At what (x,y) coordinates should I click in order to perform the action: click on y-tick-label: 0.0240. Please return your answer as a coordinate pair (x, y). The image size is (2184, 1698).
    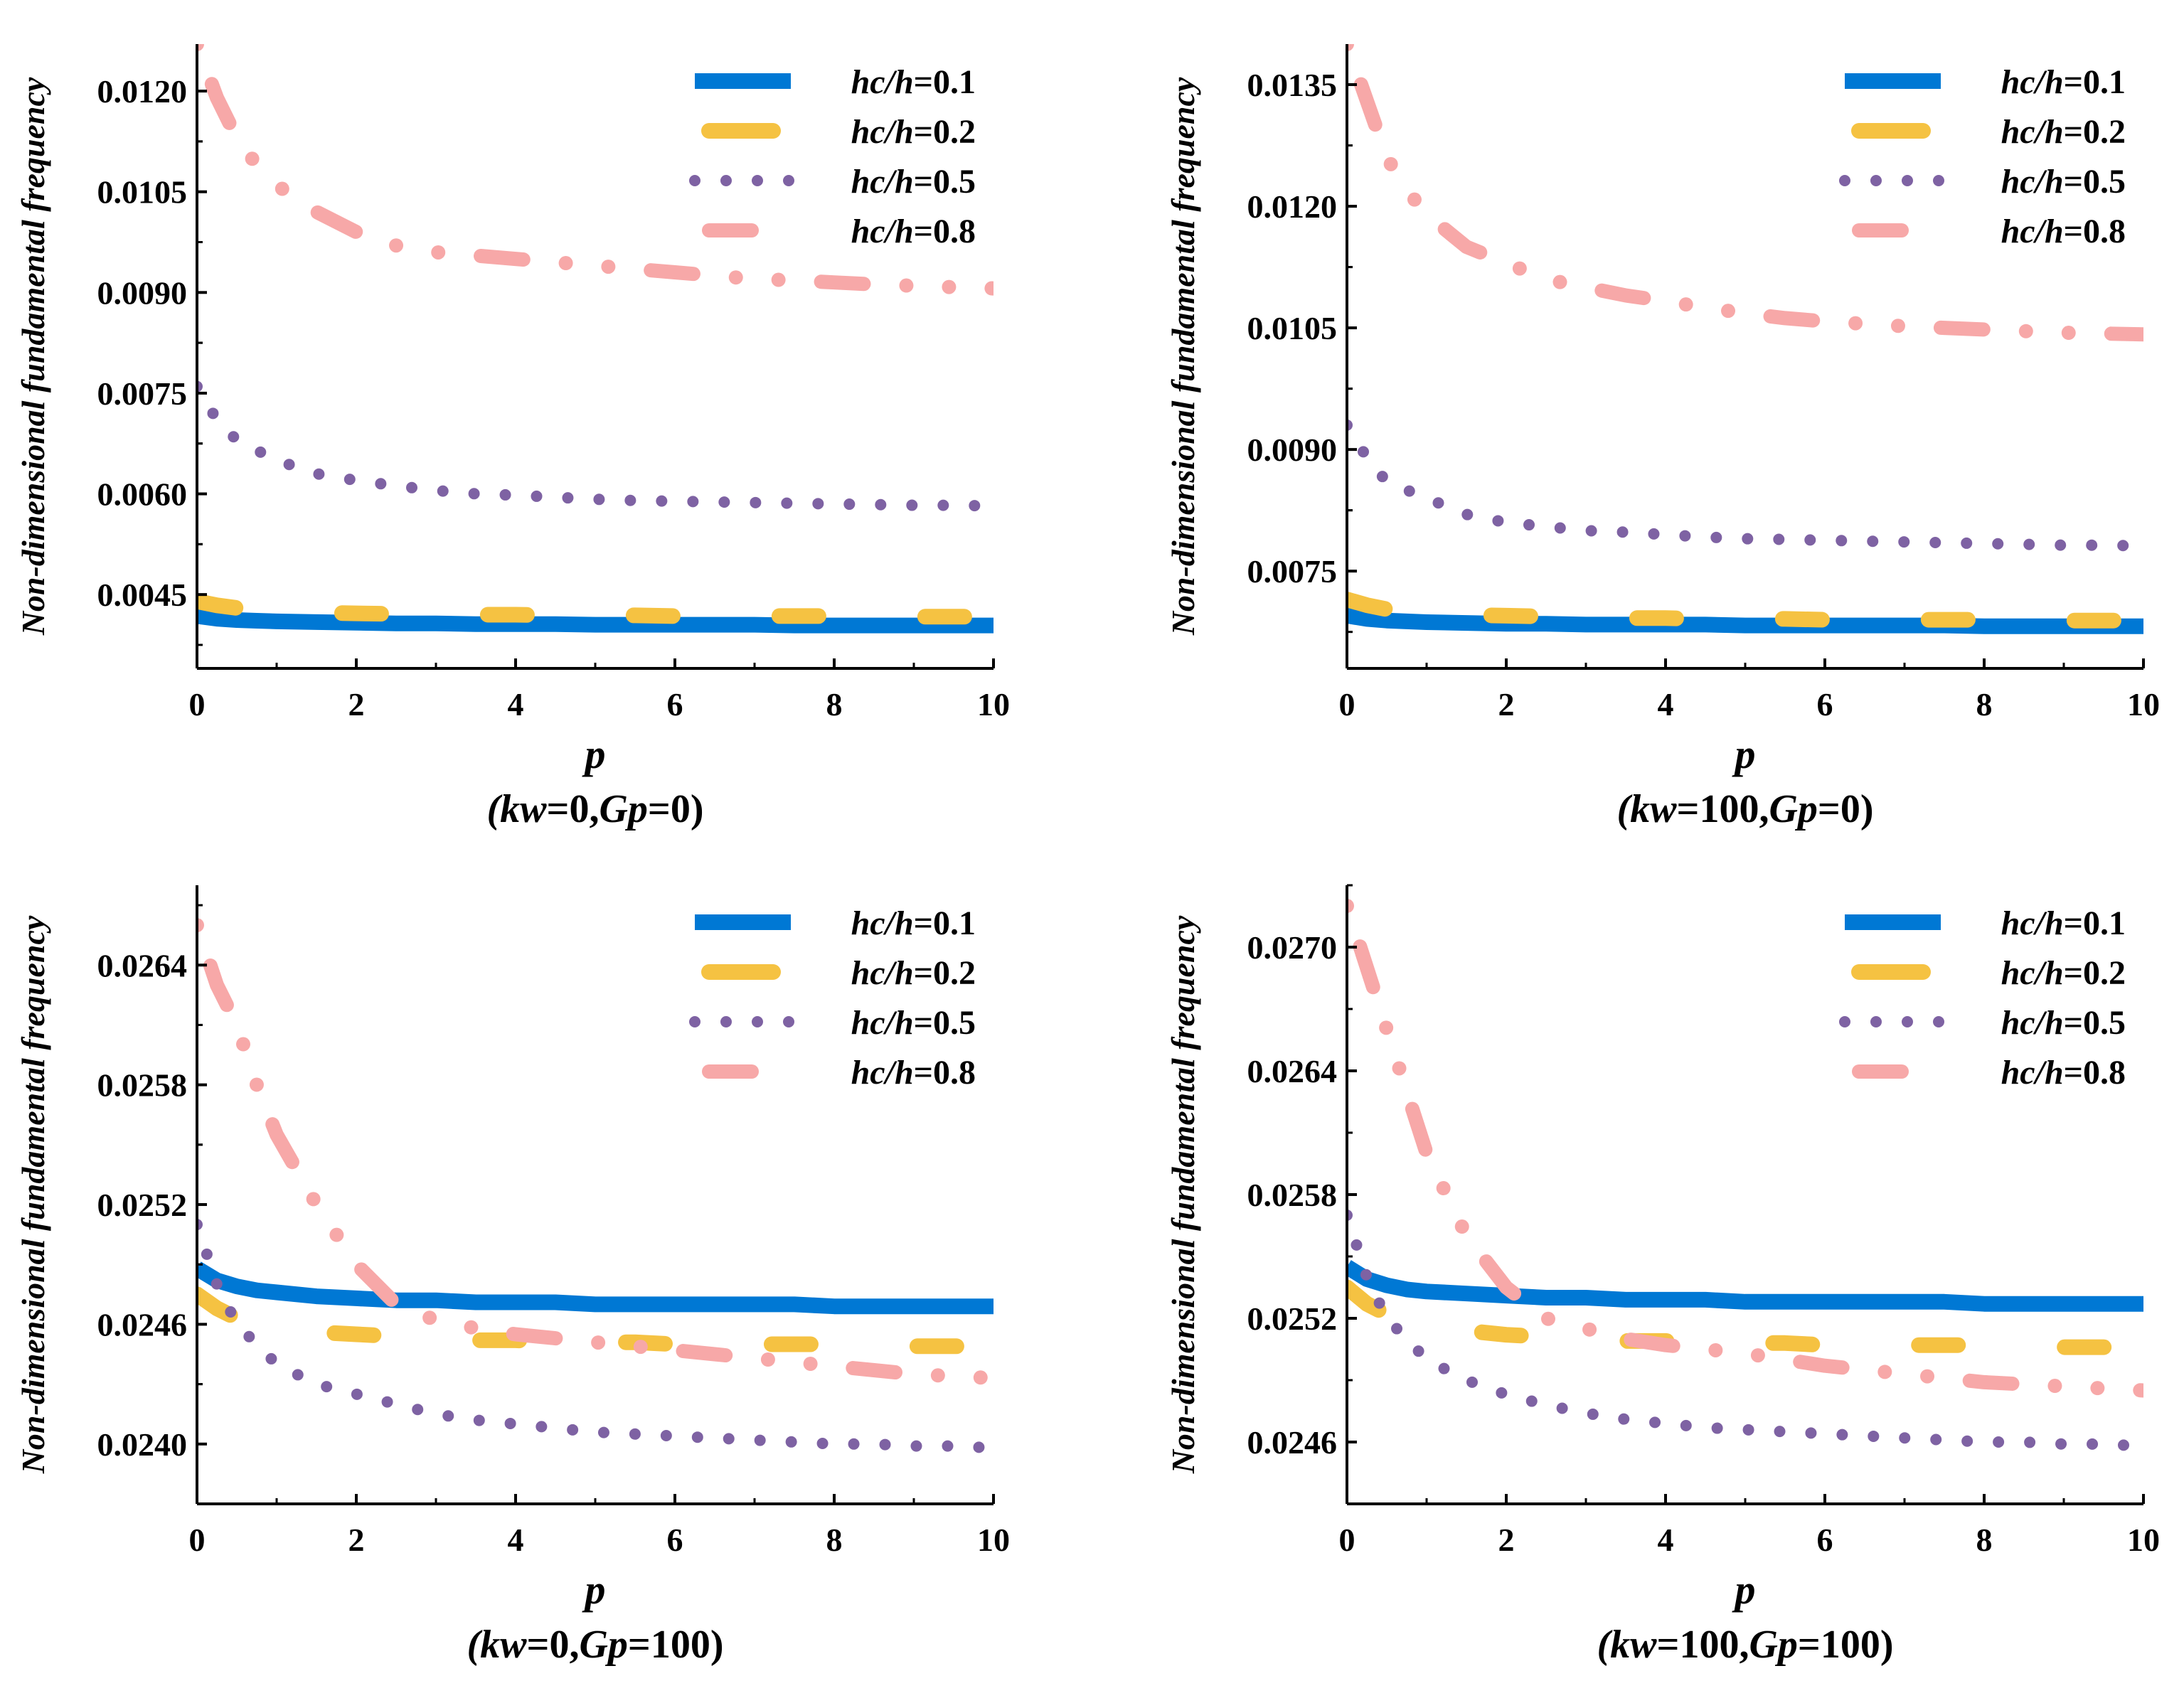
    Looking at the image, I should click on (142, 1444).